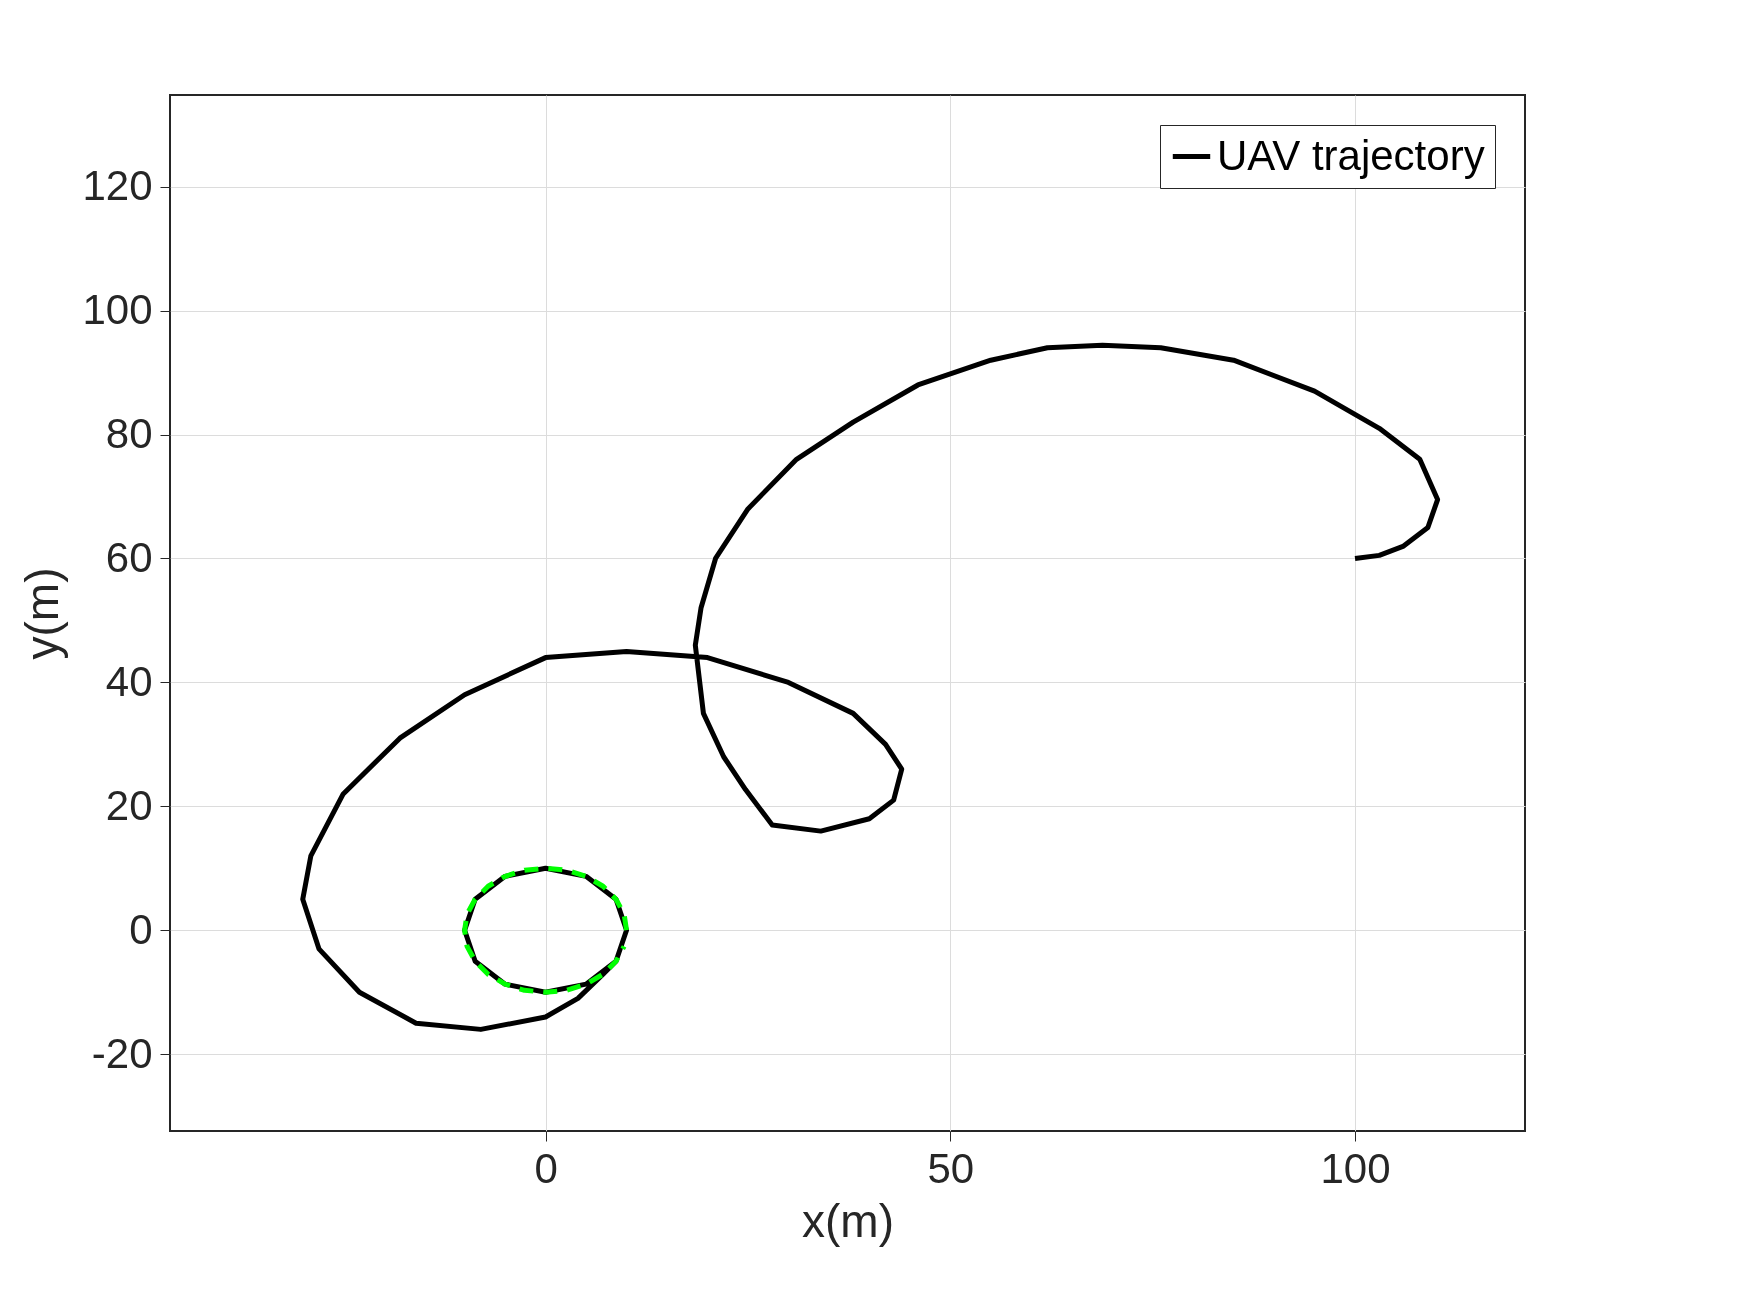 The height and width of the screenshot is (1313, 1750). What do you see at coordinates (129, 557) in the screenshot?
I see `y-tick-label: 60` at bounding box center [129, 557].